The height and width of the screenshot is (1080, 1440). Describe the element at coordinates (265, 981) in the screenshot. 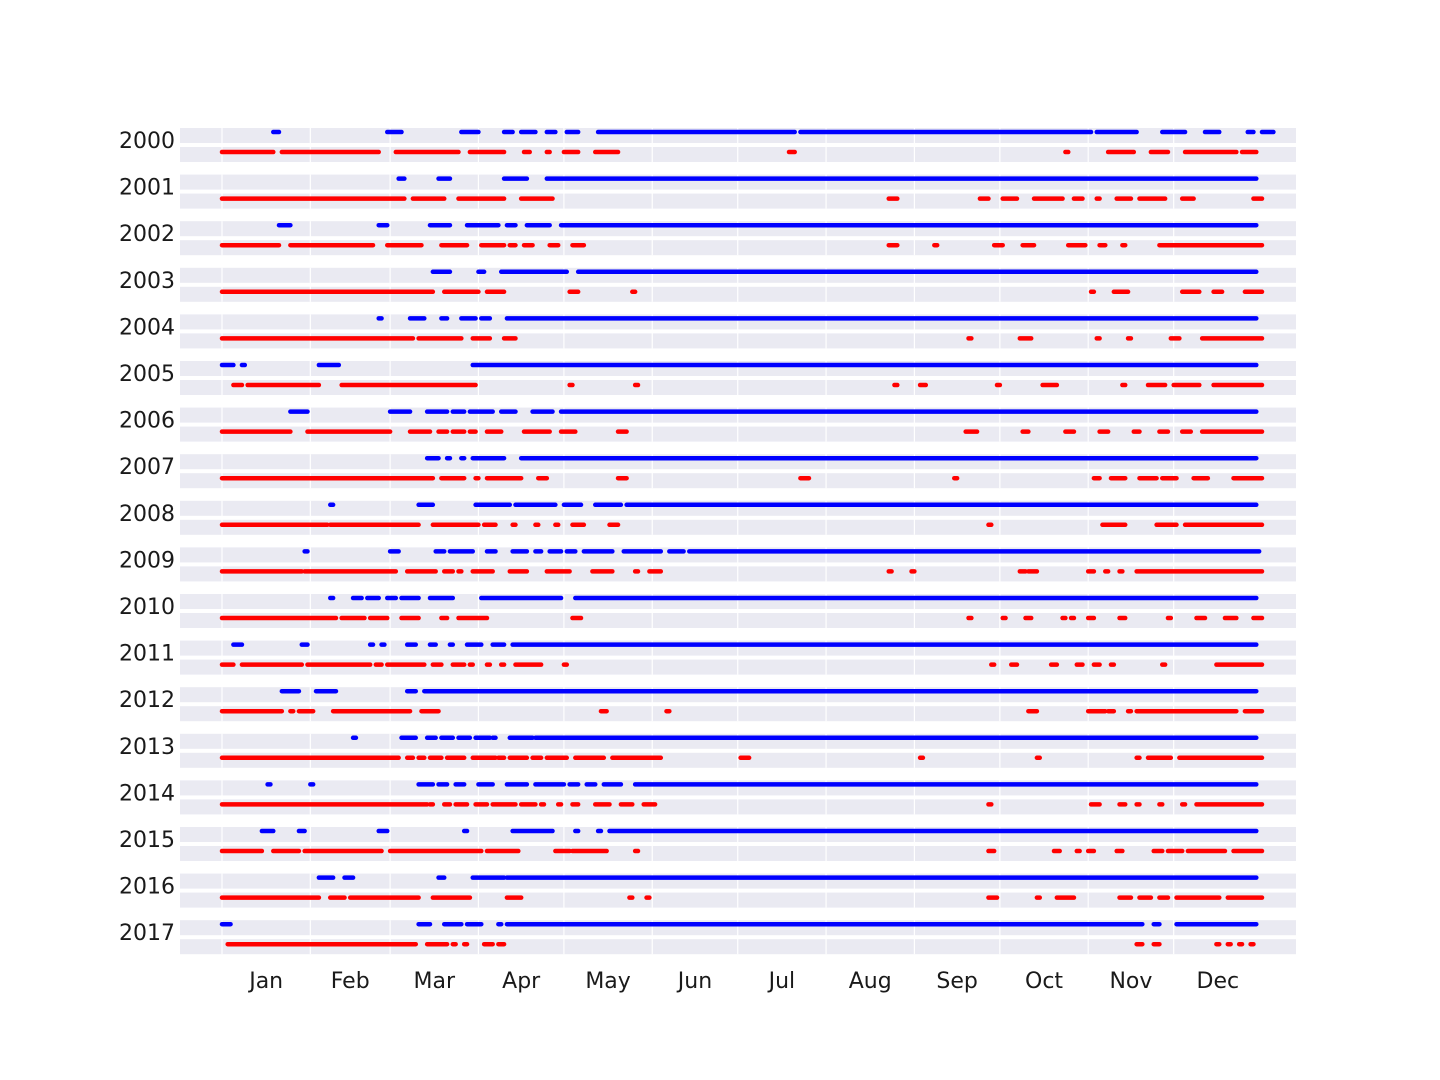

I see `month-label: Jan` at that location.